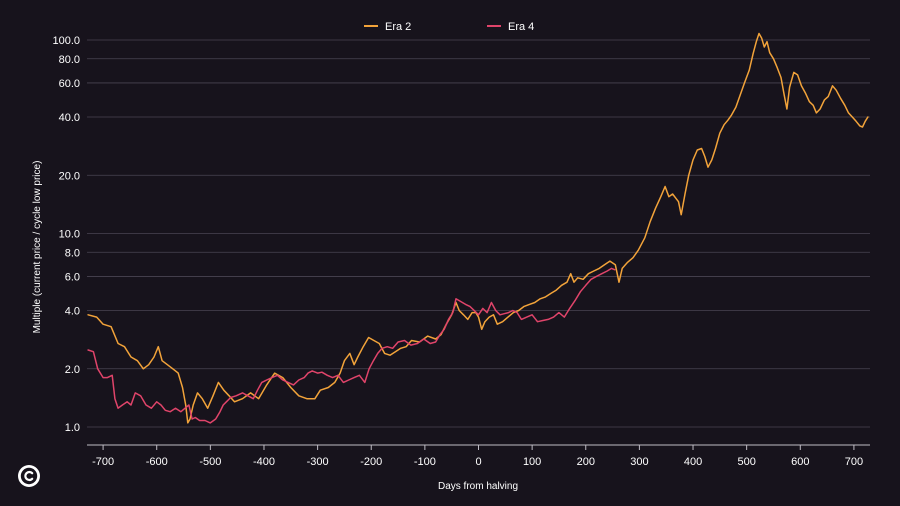  Describe the element at coordinates (72, 253) in the screenshot. I see `y-tick-label: 8.0` at that location.